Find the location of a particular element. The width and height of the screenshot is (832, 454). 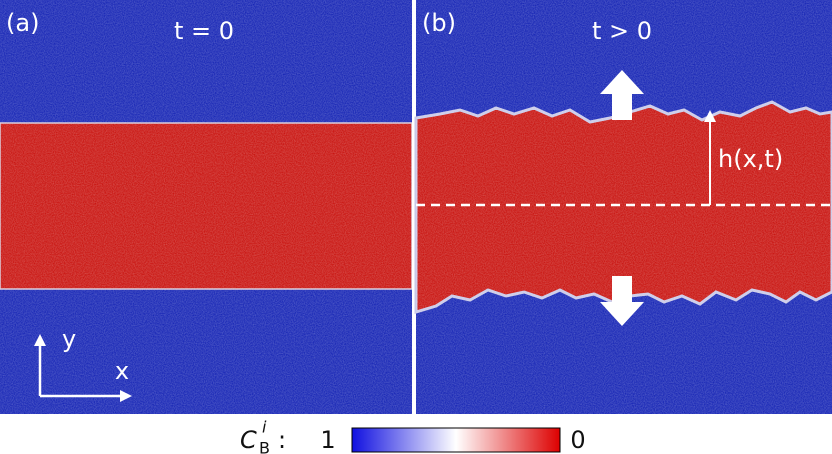

colorbar: C B i : 1 0 is located at coordinates (413, 436).